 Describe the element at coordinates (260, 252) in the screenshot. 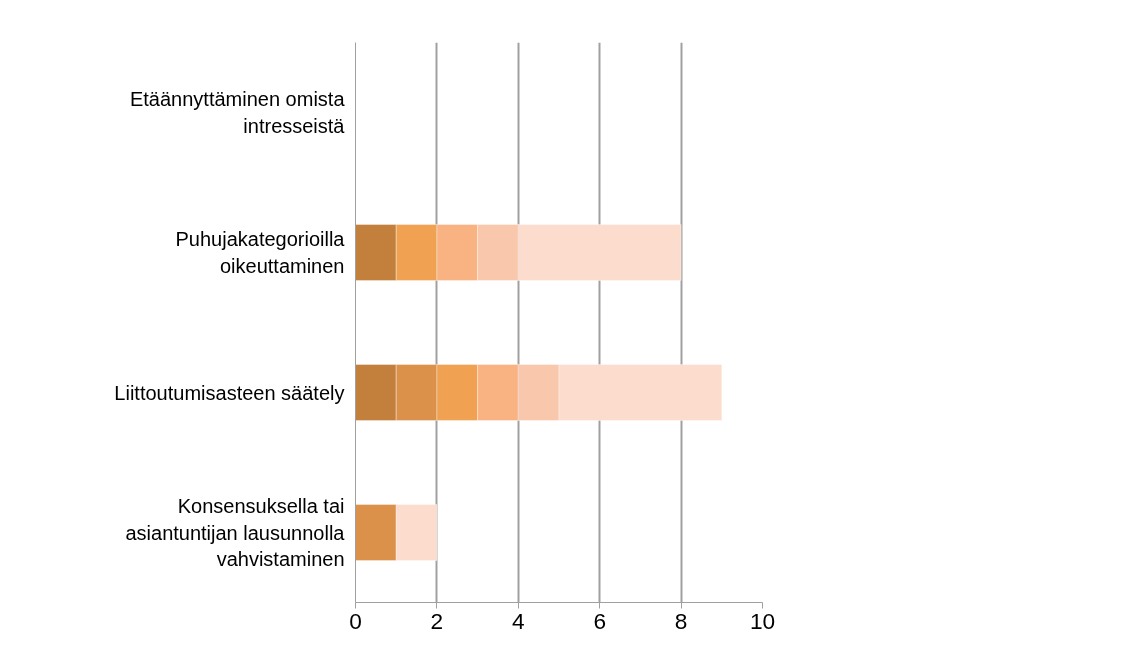

I see `y-tick-label: Puhujakategorioilla oikeuttaminen` at that location.